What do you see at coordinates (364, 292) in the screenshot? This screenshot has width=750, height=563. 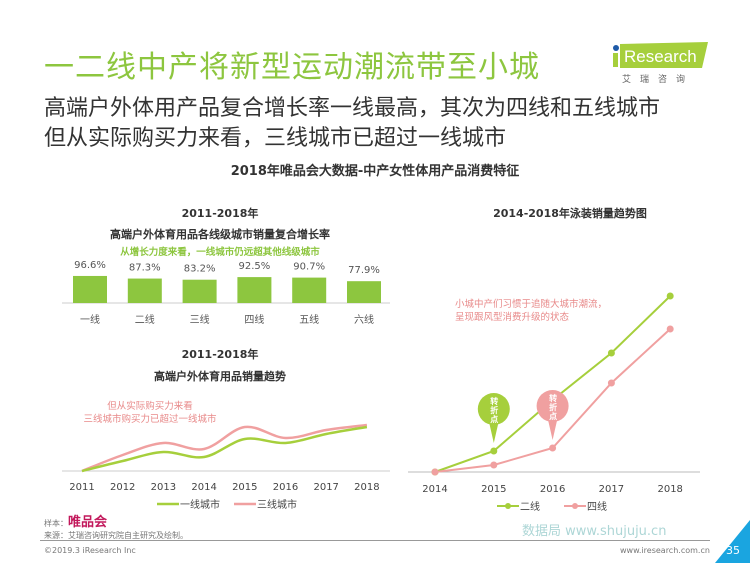 I see `bar-六线` at bounding box center [364, 292].